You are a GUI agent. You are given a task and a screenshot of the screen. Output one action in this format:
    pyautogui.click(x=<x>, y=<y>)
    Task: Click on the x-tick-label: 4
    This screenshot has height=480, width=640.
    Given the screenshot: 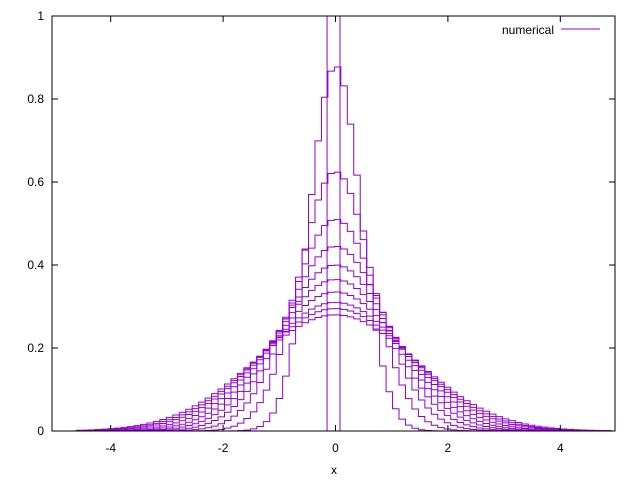 What is the action you would take?
    pyautogui.click(x=560, y=448)
    